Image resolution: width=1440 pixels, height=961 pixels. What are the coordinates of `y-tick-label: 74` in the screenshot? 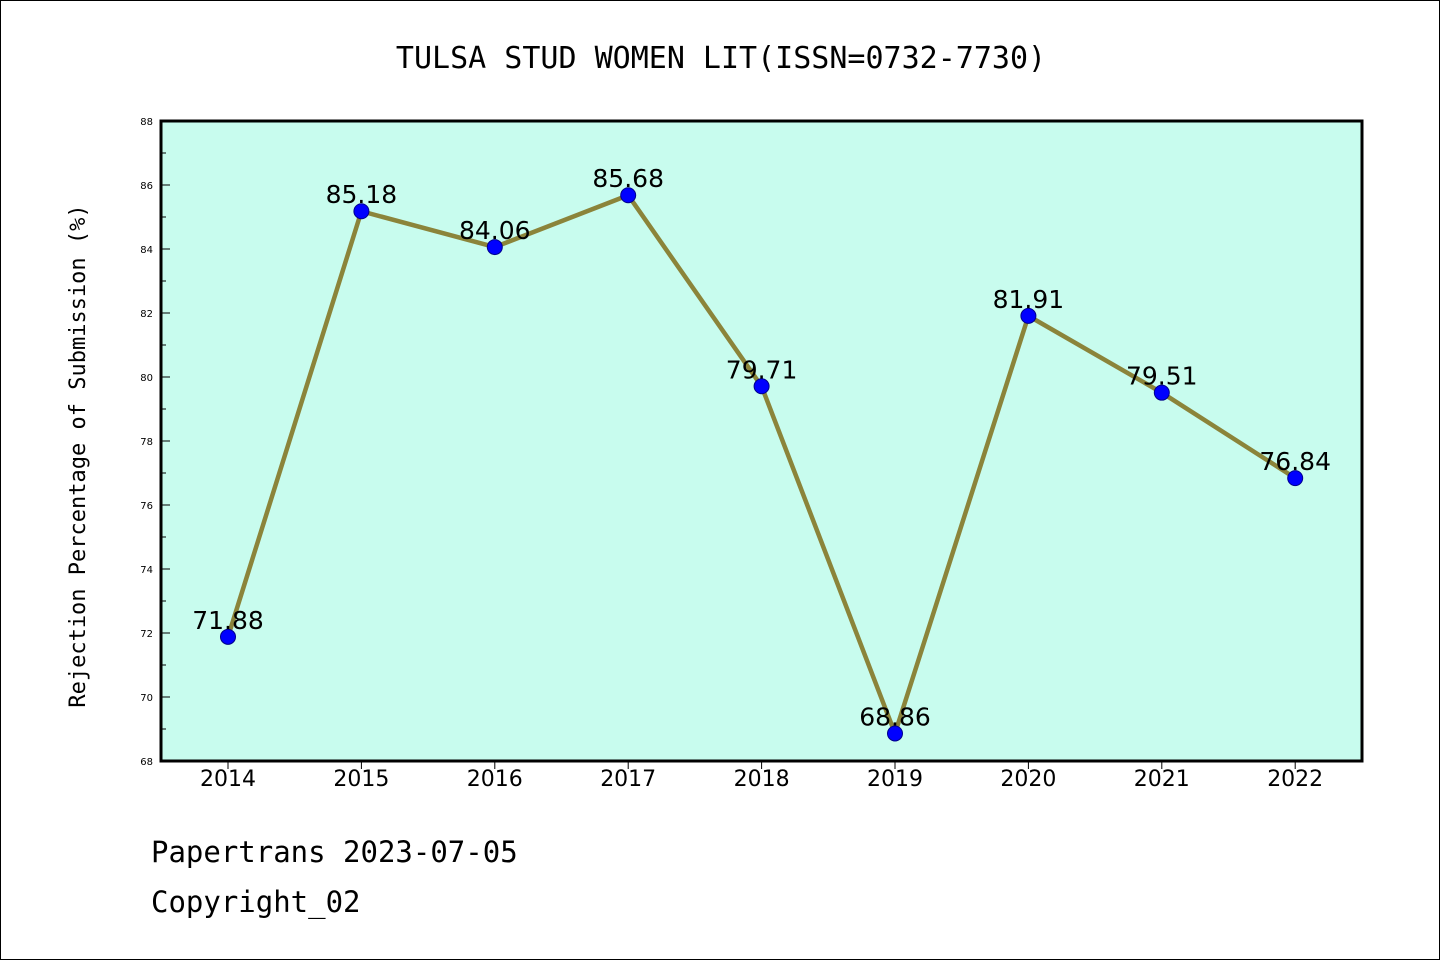 It's located at (146, 570).